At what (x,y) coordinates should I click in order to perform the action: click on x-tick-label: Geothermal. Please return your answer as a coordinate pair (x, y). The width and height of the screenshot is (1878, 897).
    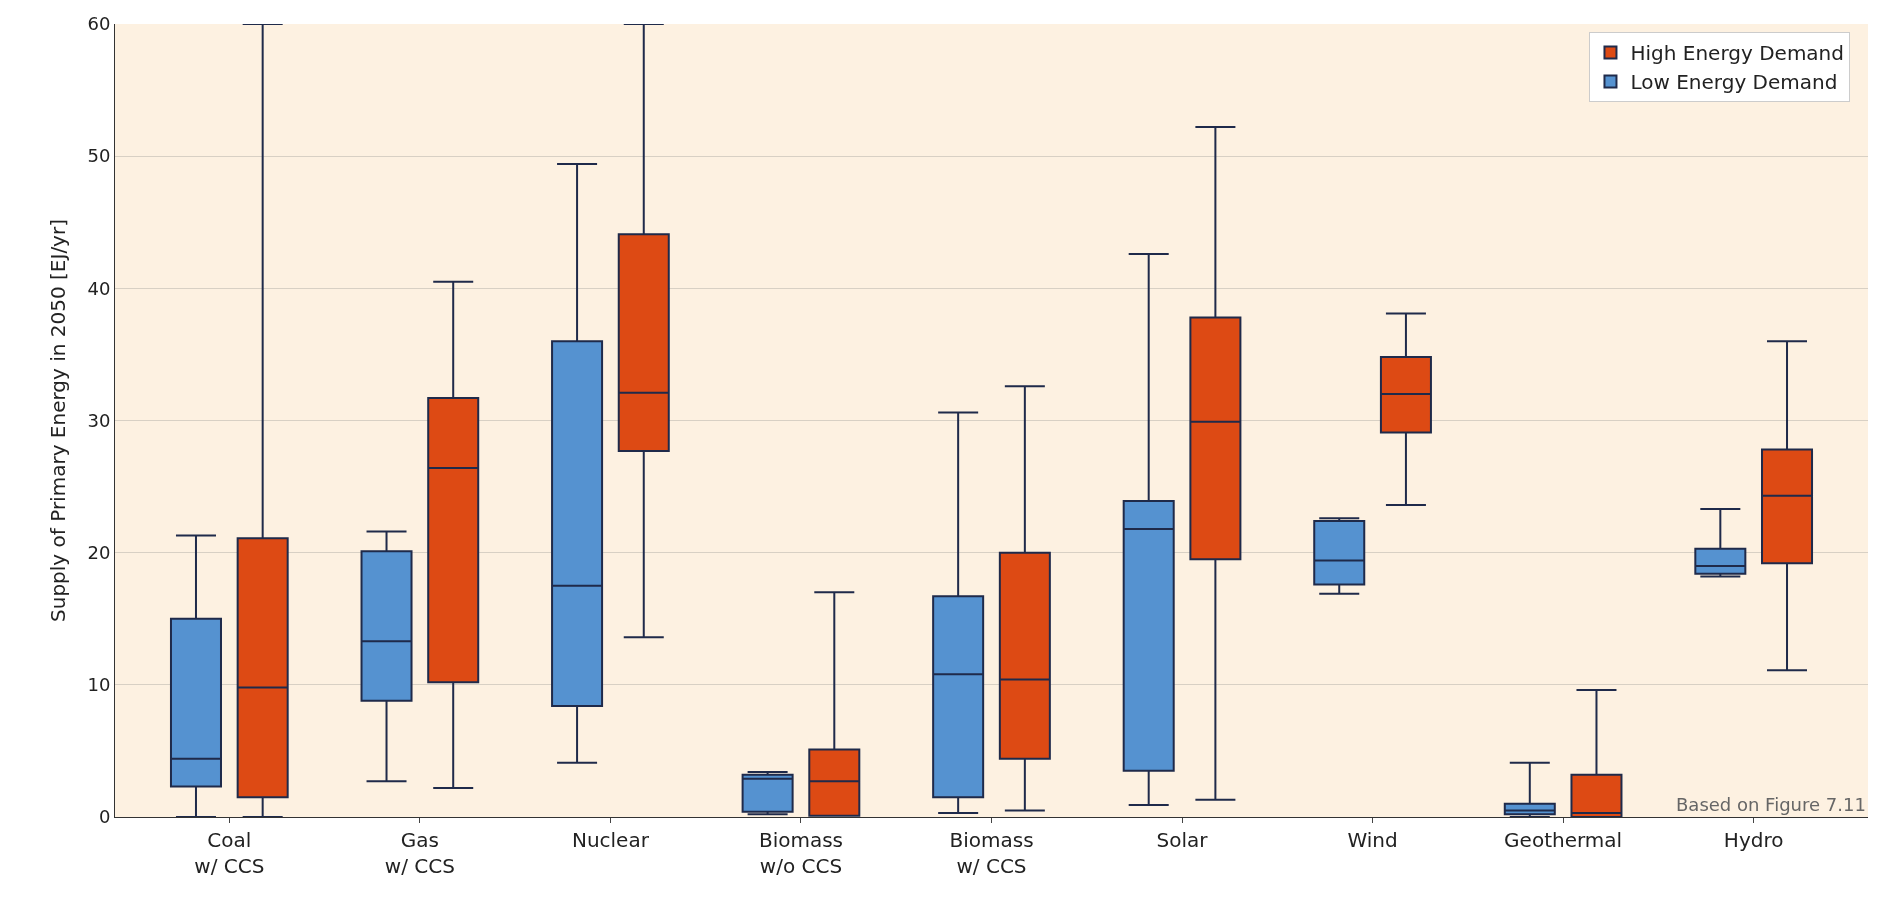
    Looking at the image, I should click on (1563, 840).